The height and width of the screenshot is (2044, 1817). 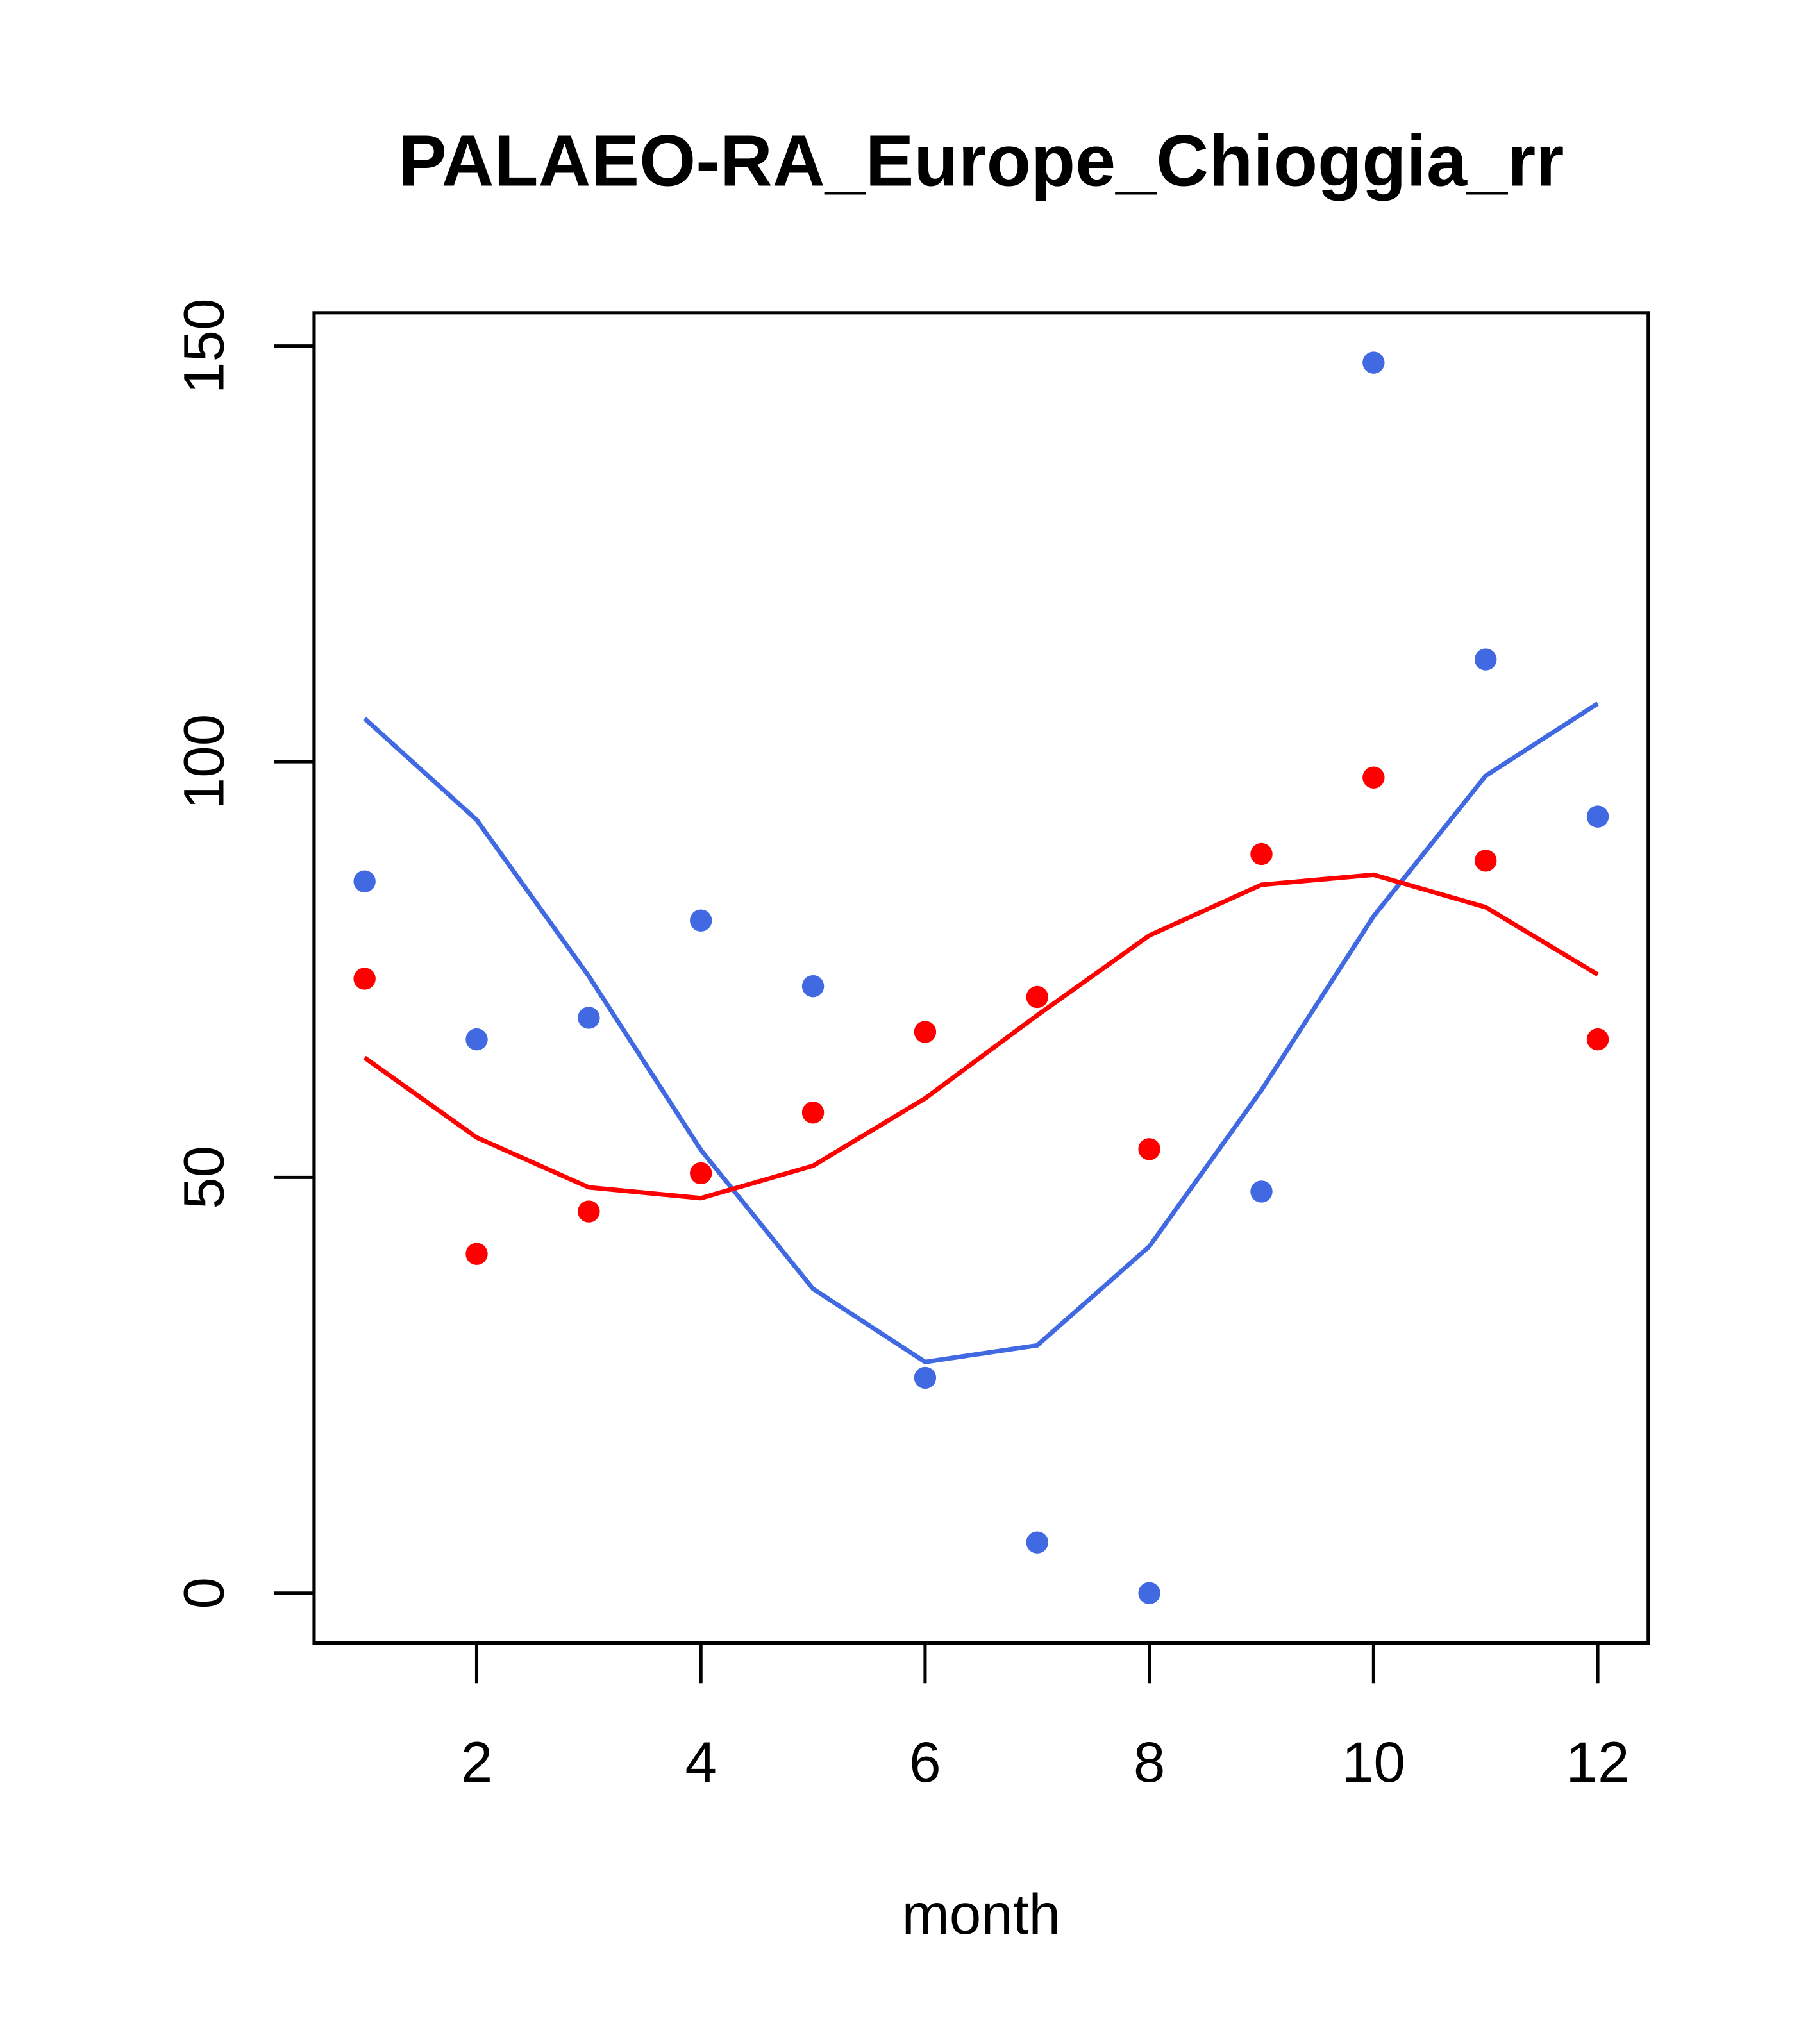 What do you see at coordinates (981, 1036) in the screenshot?
I see `series-line-red-line` at bounding box center [981, 1036].